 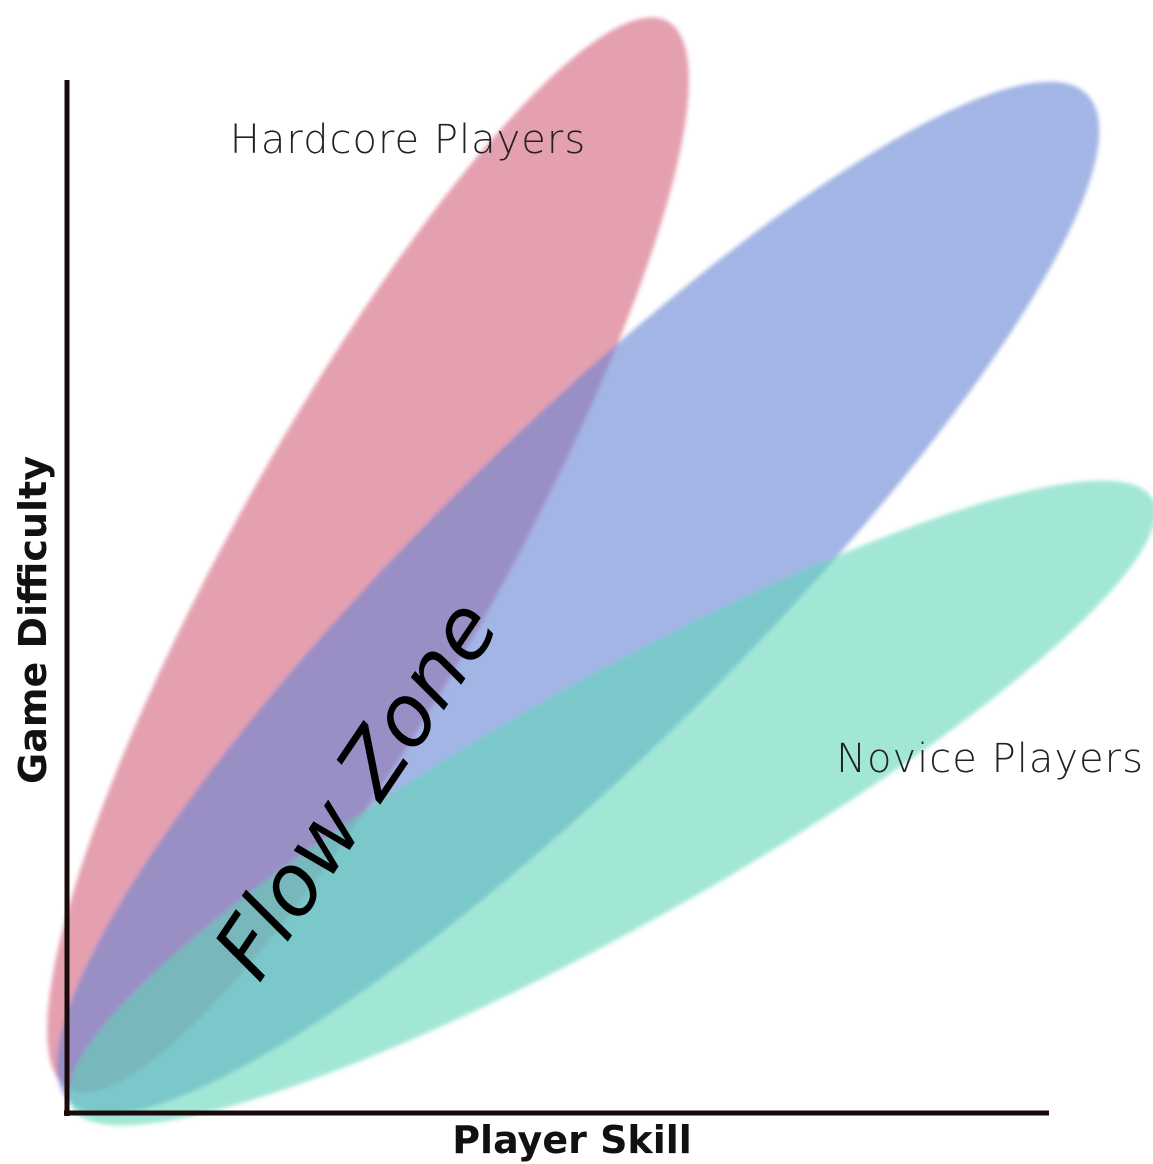 What do you see at coordinates (408, 140) in the screenshot?
I see `region-label: Hardcore Players` at bounding box center [408, 140].